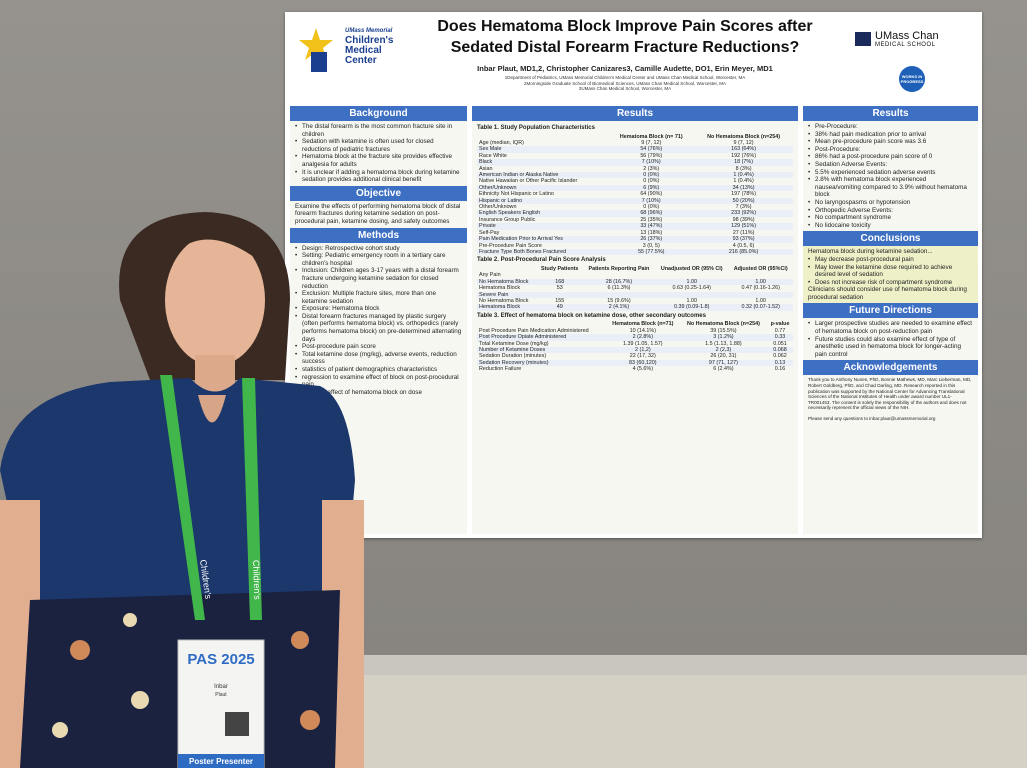 This screenshot has height=768, width=1027. I want to click on table-row: No Hematoma Block 155 15 (9.6%) 1.00 1.00, so click(635, 301).